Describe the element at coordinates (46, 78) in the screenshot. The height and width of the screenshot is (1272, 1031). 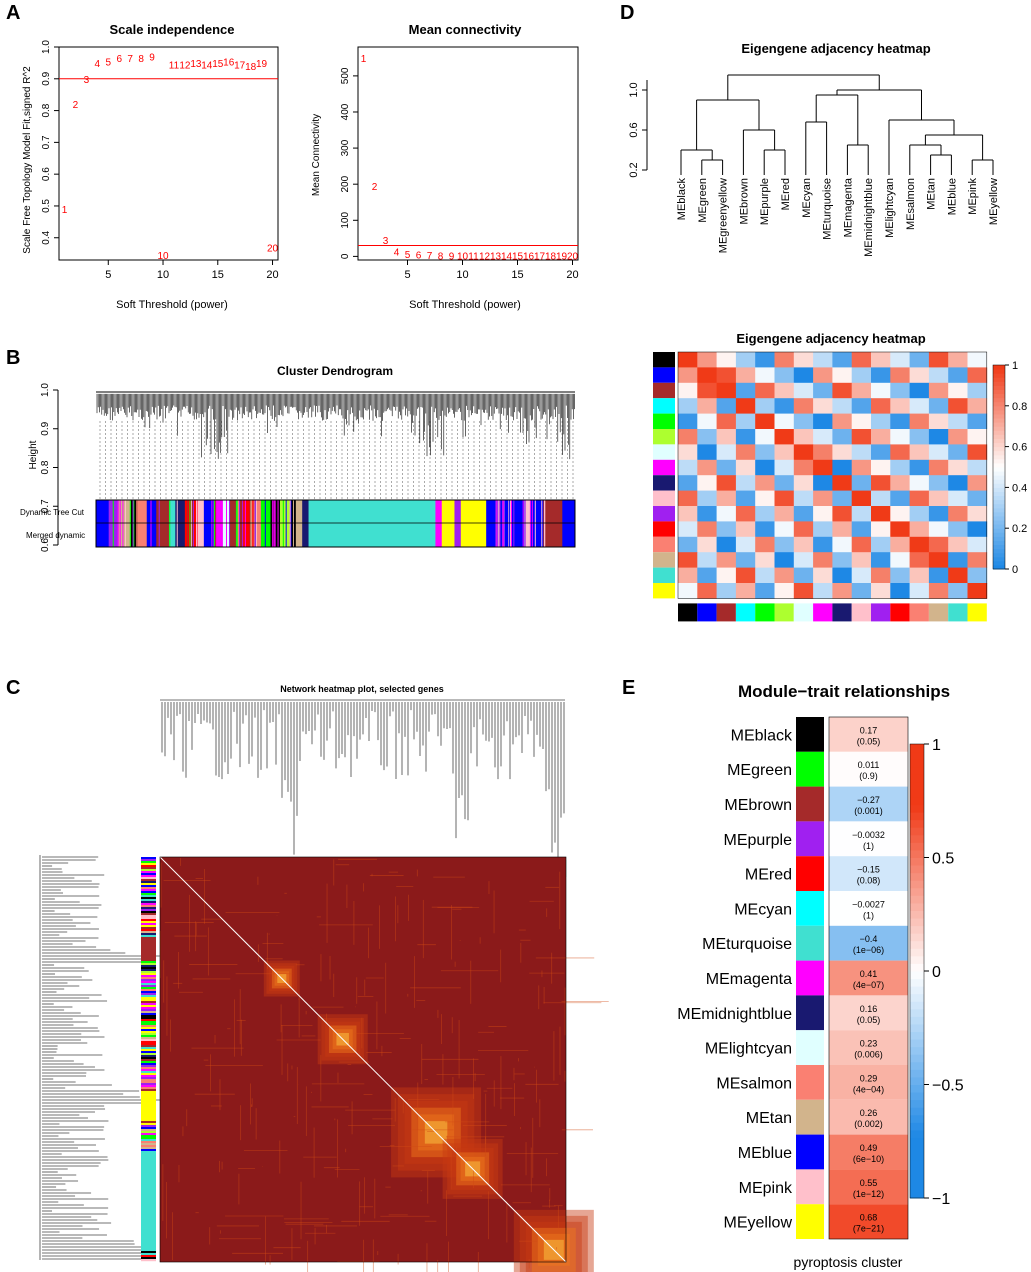
I see `y-tick-label: 0.9` at that location.